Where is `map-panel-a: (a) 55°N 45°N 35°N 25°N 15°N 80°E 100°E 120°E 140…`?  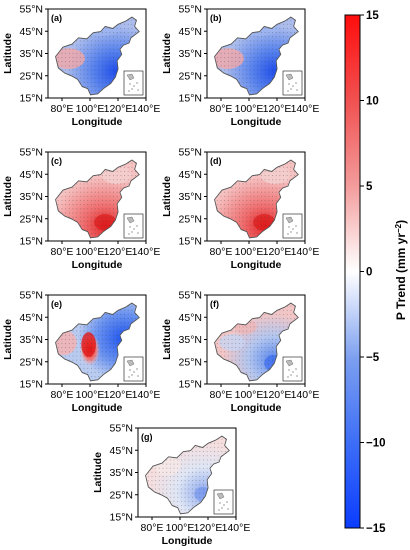
map-panel-a: (a) 55°N 45°N 35°N 25°N 15°N 80°E 100°E 120°E 140… is located at coordinates (81, 66).